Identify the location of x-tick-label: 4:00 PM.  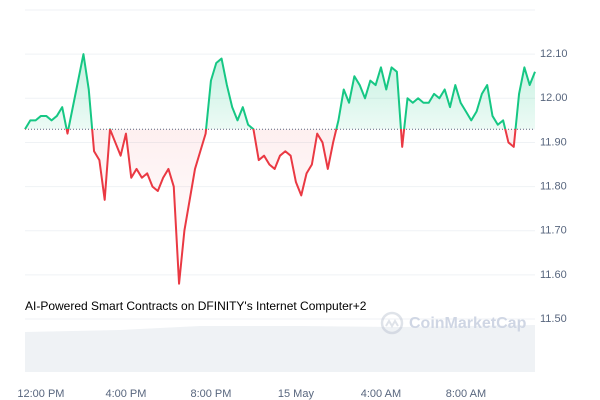
(125, 394).